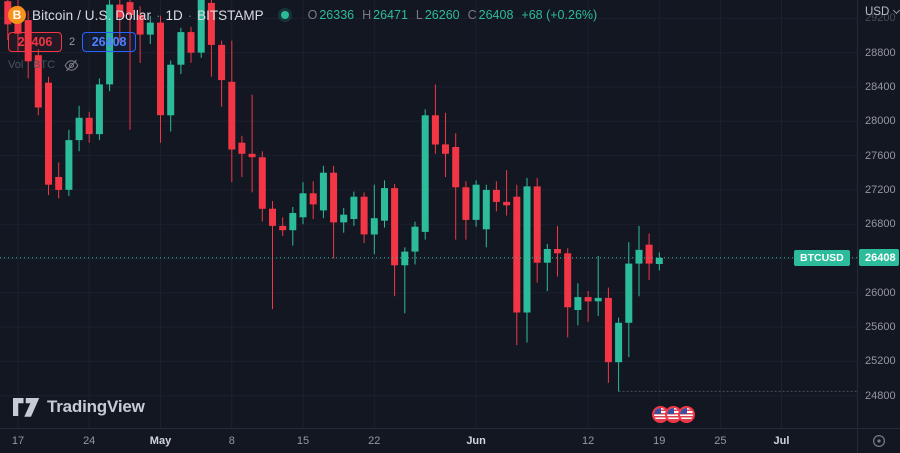  What do you see at coordinates (896, 10) in the screenshot?
I see `chevron-down-icon` at bounding box center [896, 10].